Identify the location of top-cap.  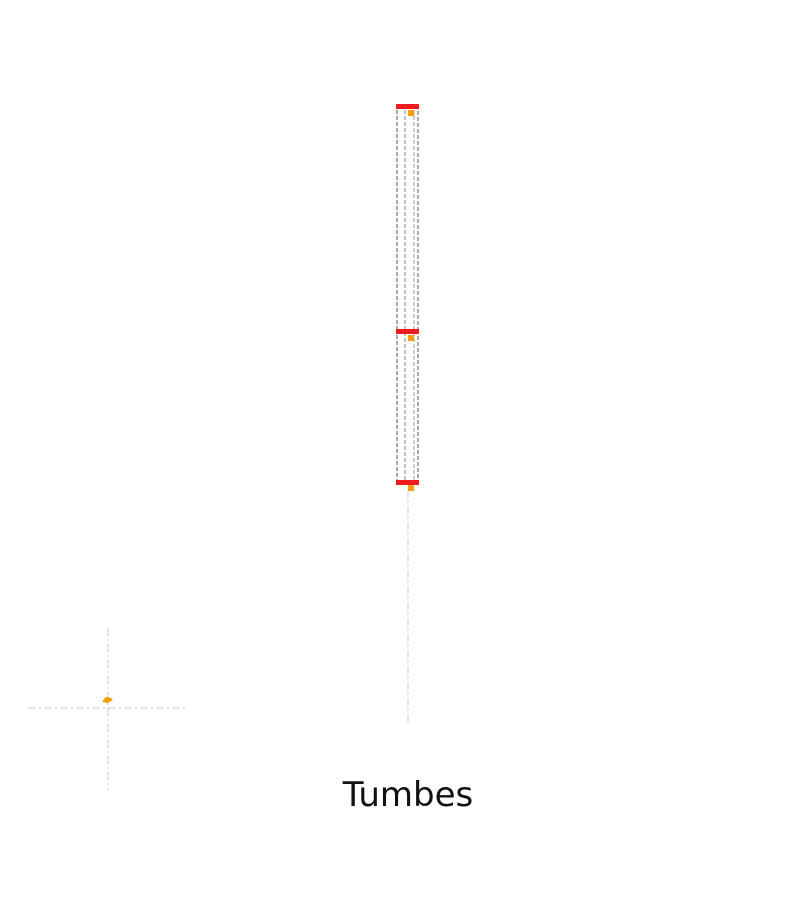
(407, 106).